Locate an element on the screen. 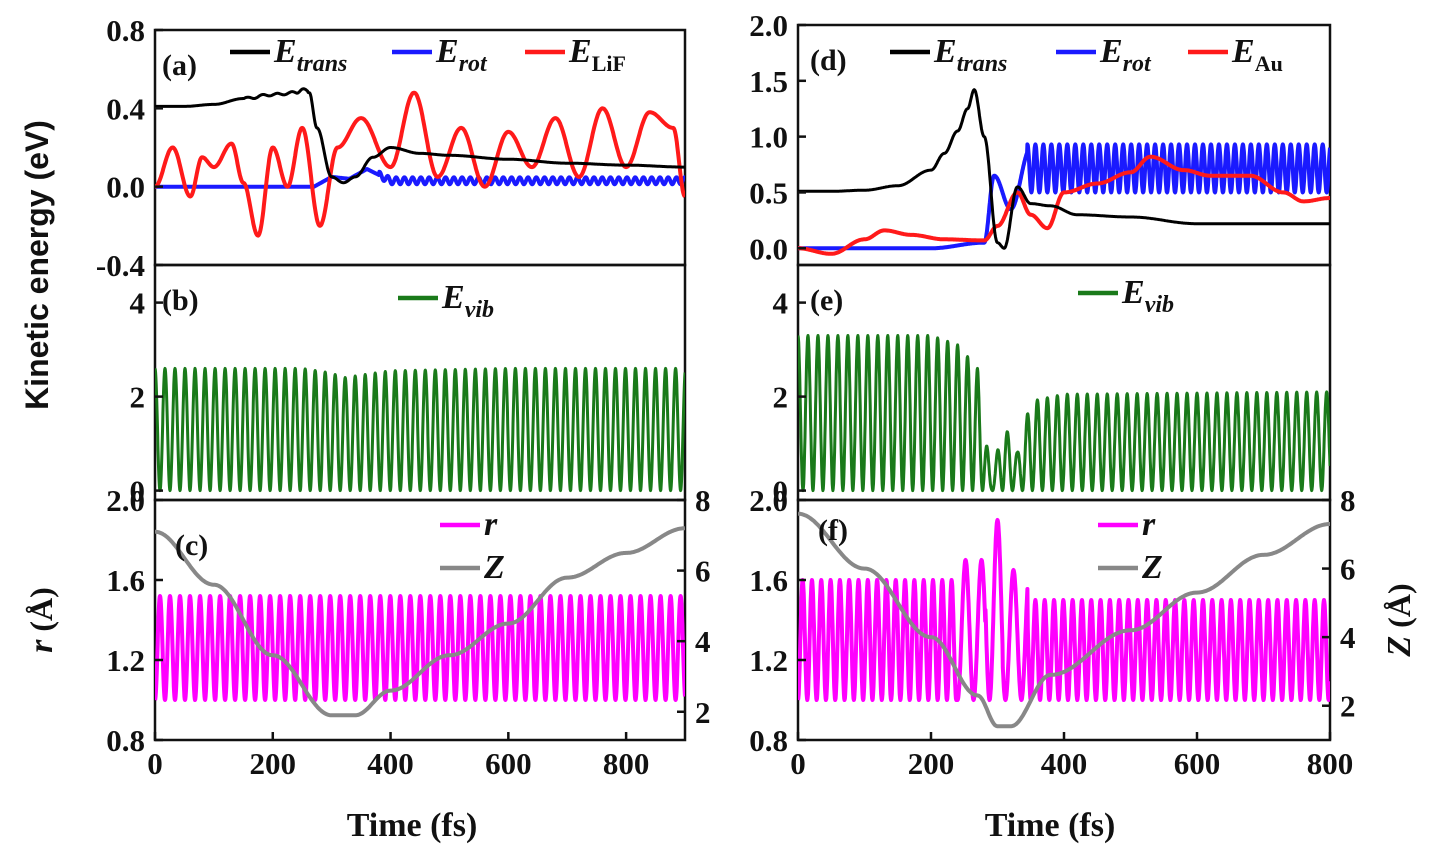 The height and width of the screenshot is (851, 1435). panel-a-legend-item-1-text: Erot is located at coordinates (461, 55).